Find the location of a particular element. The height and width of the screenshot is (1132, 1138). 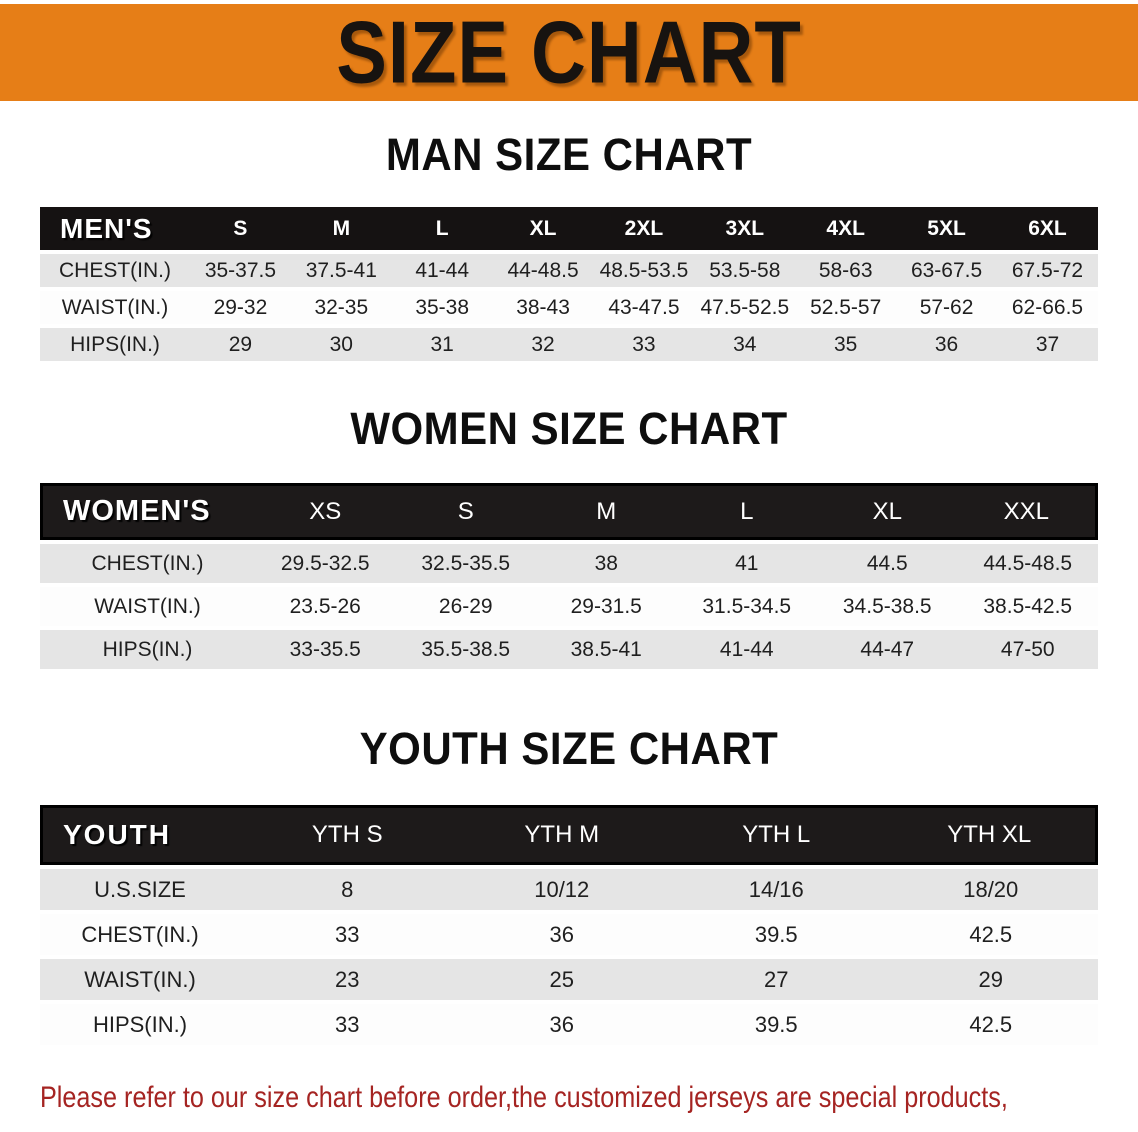

size-value: 35-37.5 is located at coordinates (240, 270).